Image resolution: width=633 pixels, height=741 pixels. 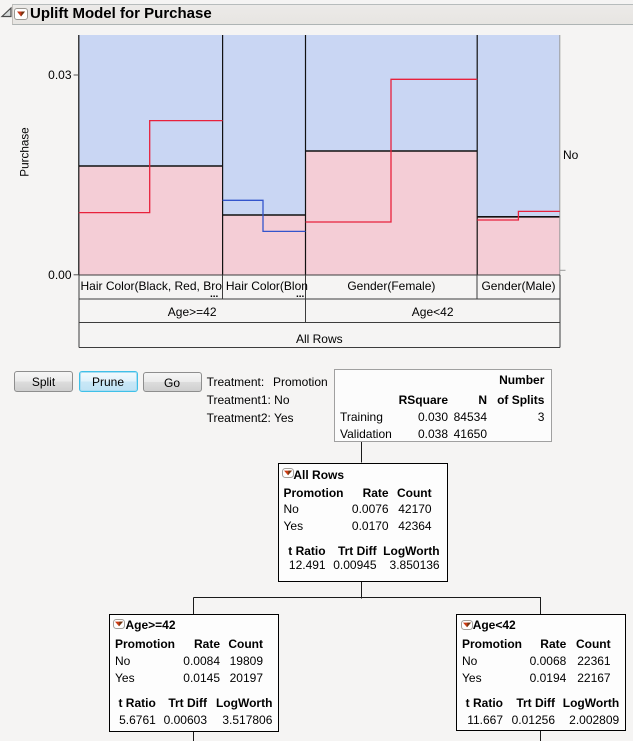 What do you see at coordinates (25, 151) in the screenshot?
I see `svg-text: Purchase` at bounding box center [25, 151].